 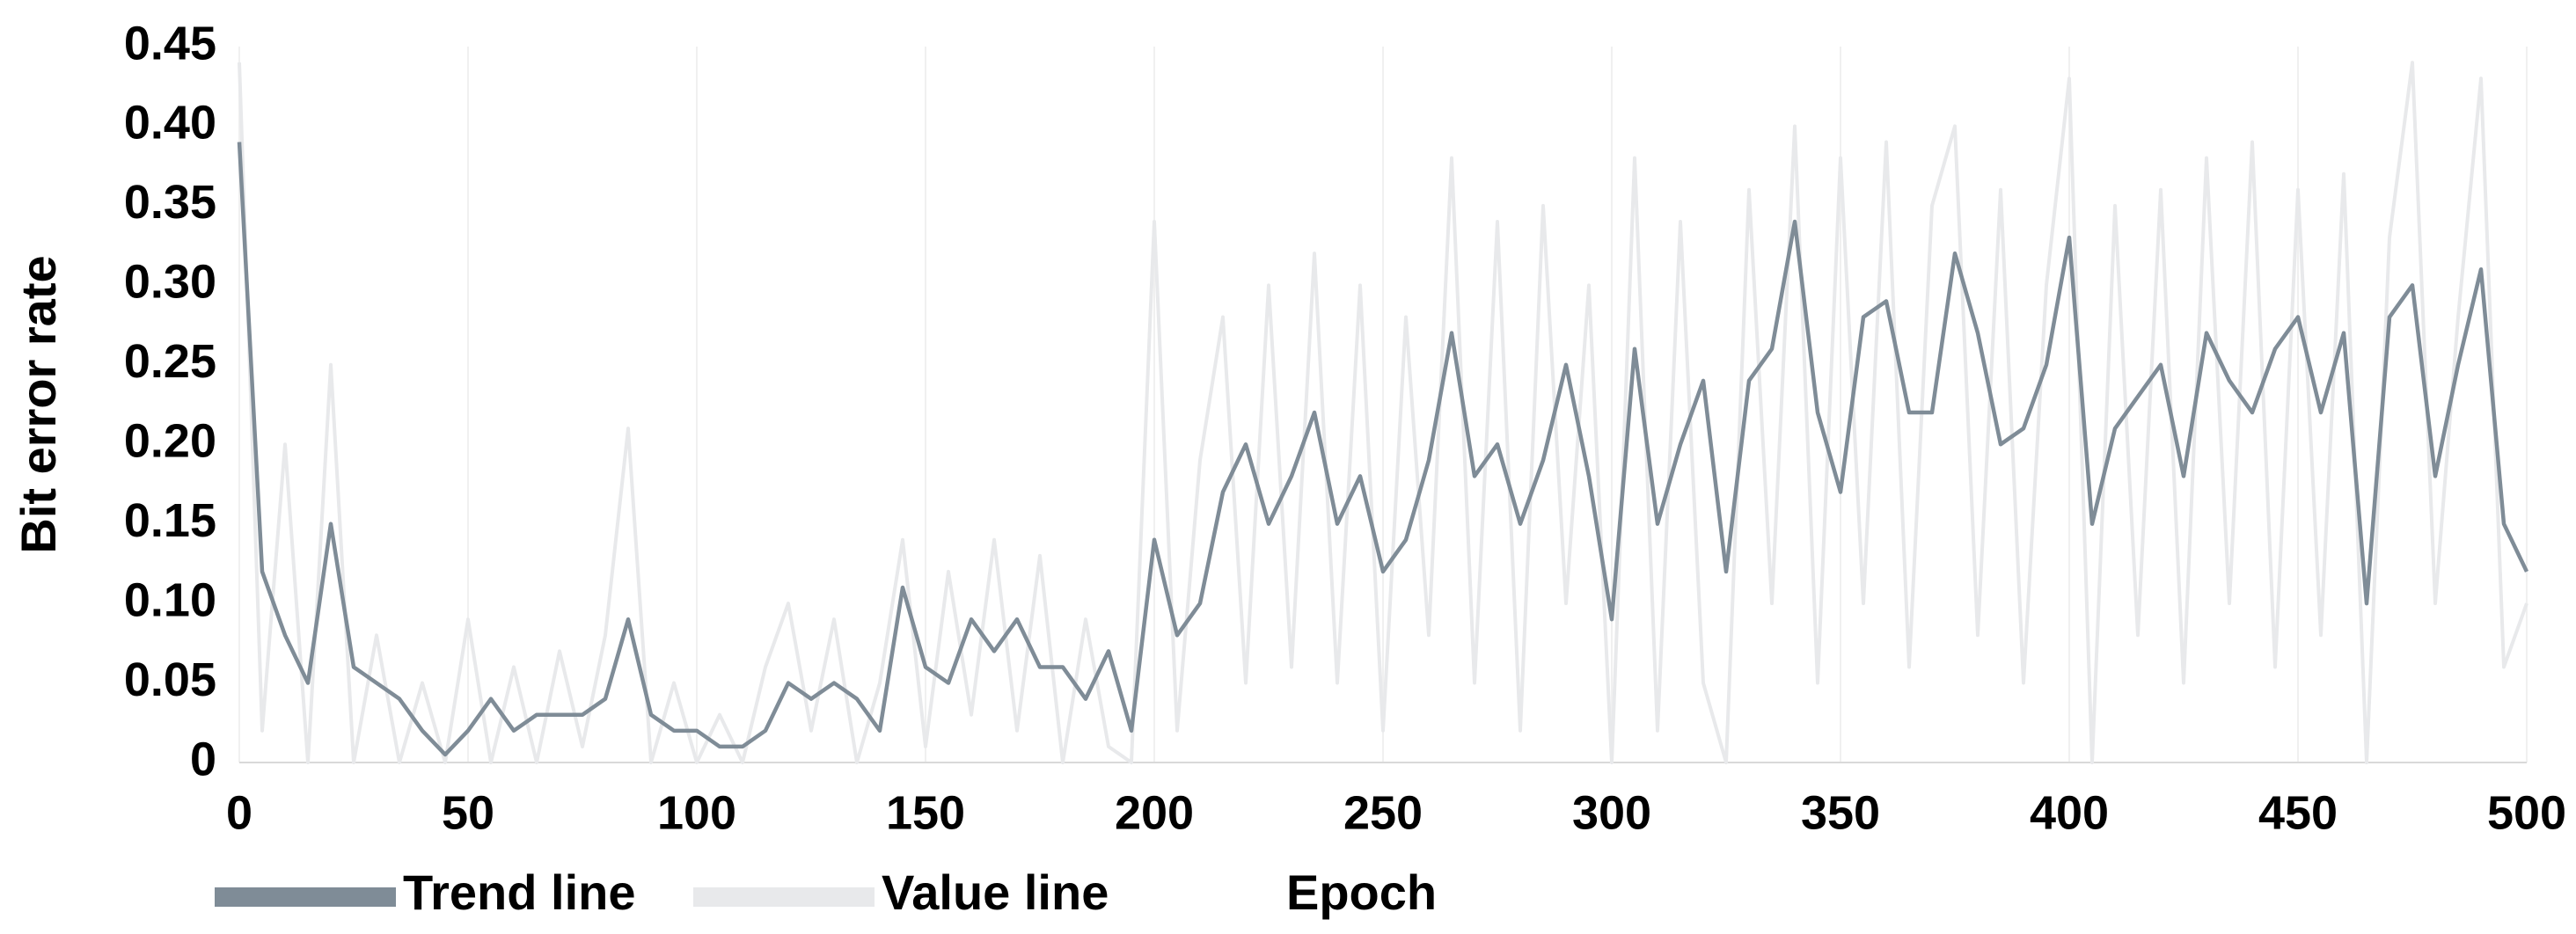 What do you see at coordinates (1611, 812) in the screenshot?
I see `x-tick-label: 300` at bounding box center [1611, 812].